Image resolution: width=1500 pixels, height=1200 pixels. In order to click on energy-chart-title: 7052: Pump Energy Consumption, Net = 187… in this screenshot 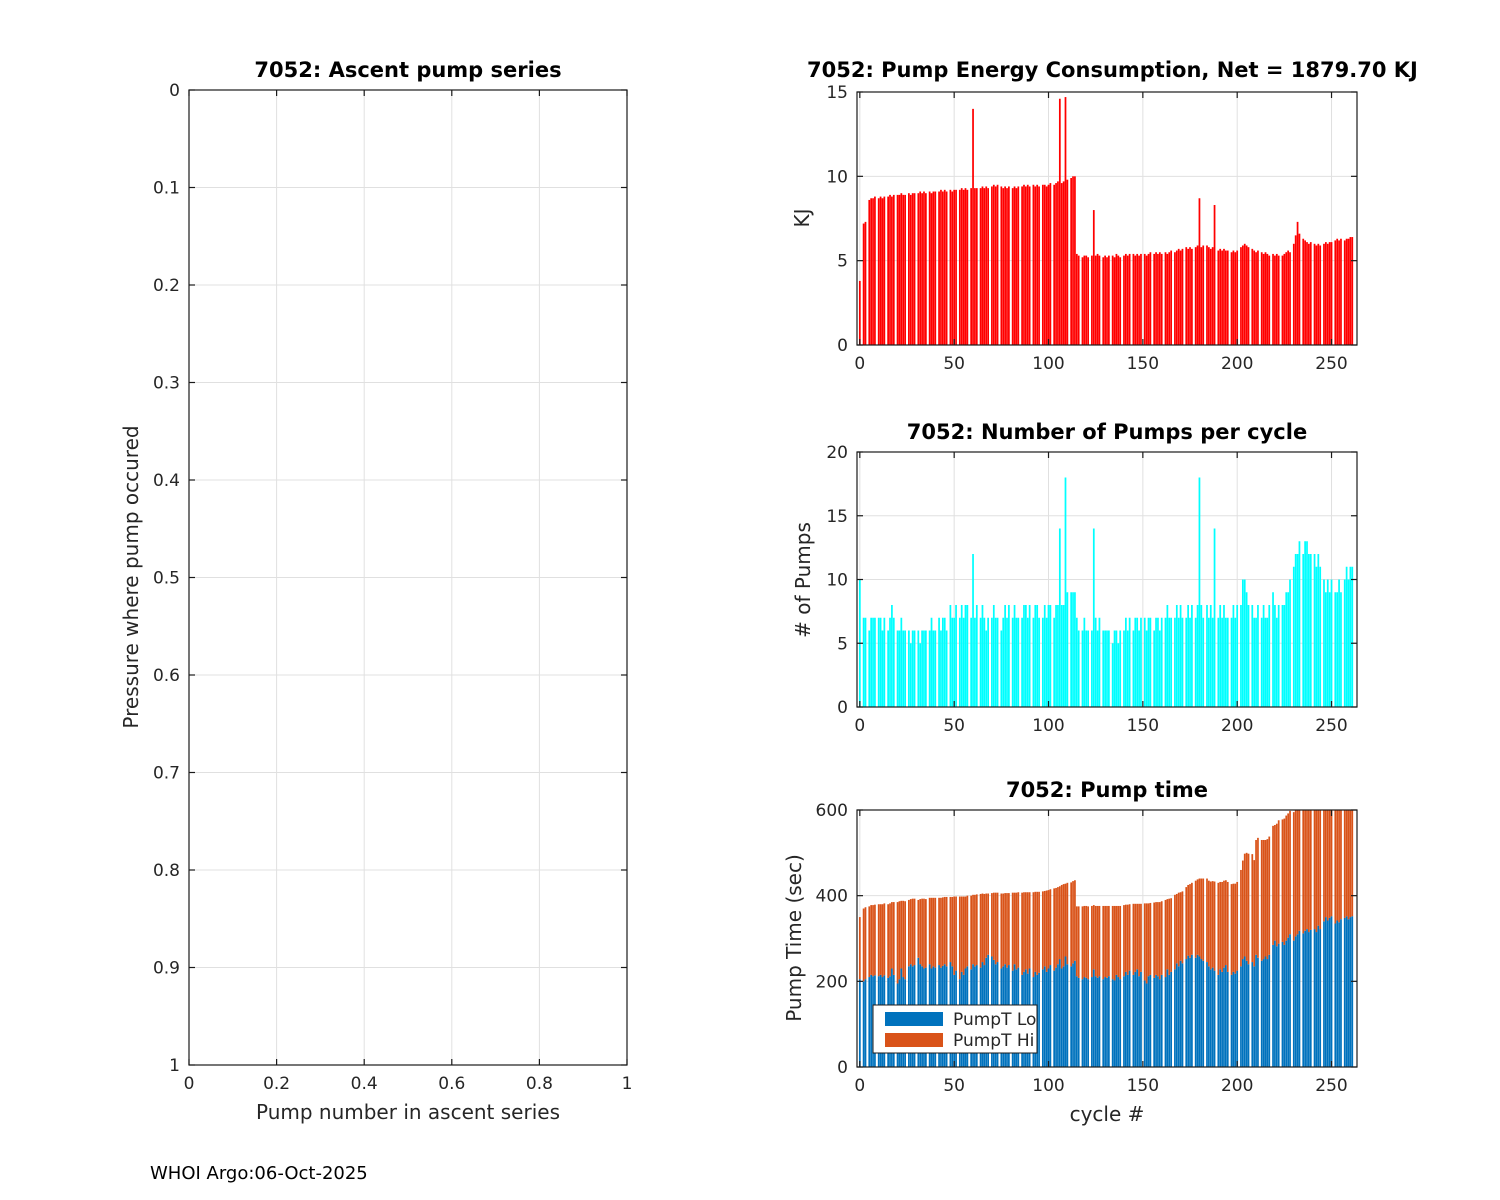, I will do `click(1112, 70)`.